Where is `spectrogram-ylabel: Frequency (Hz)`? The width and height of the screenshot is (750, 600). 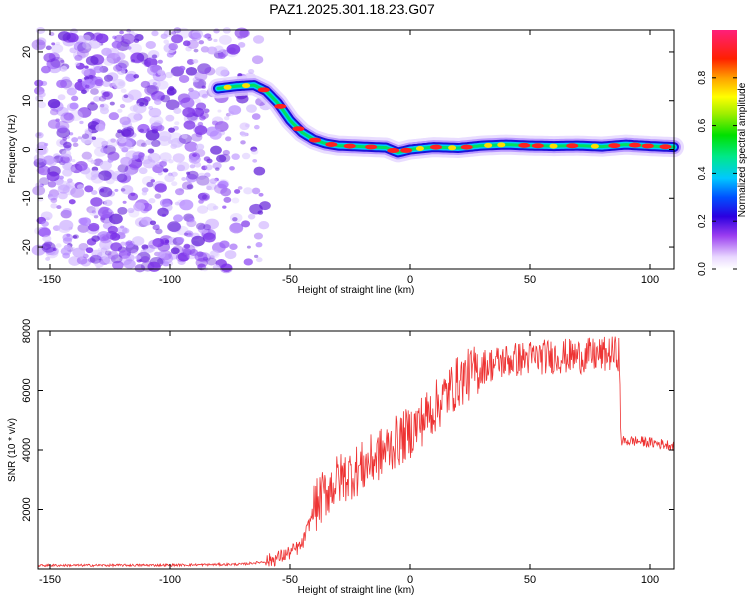
spectrogram-ylabel: Frequency (Hz) is located at coordinates (12, 149).